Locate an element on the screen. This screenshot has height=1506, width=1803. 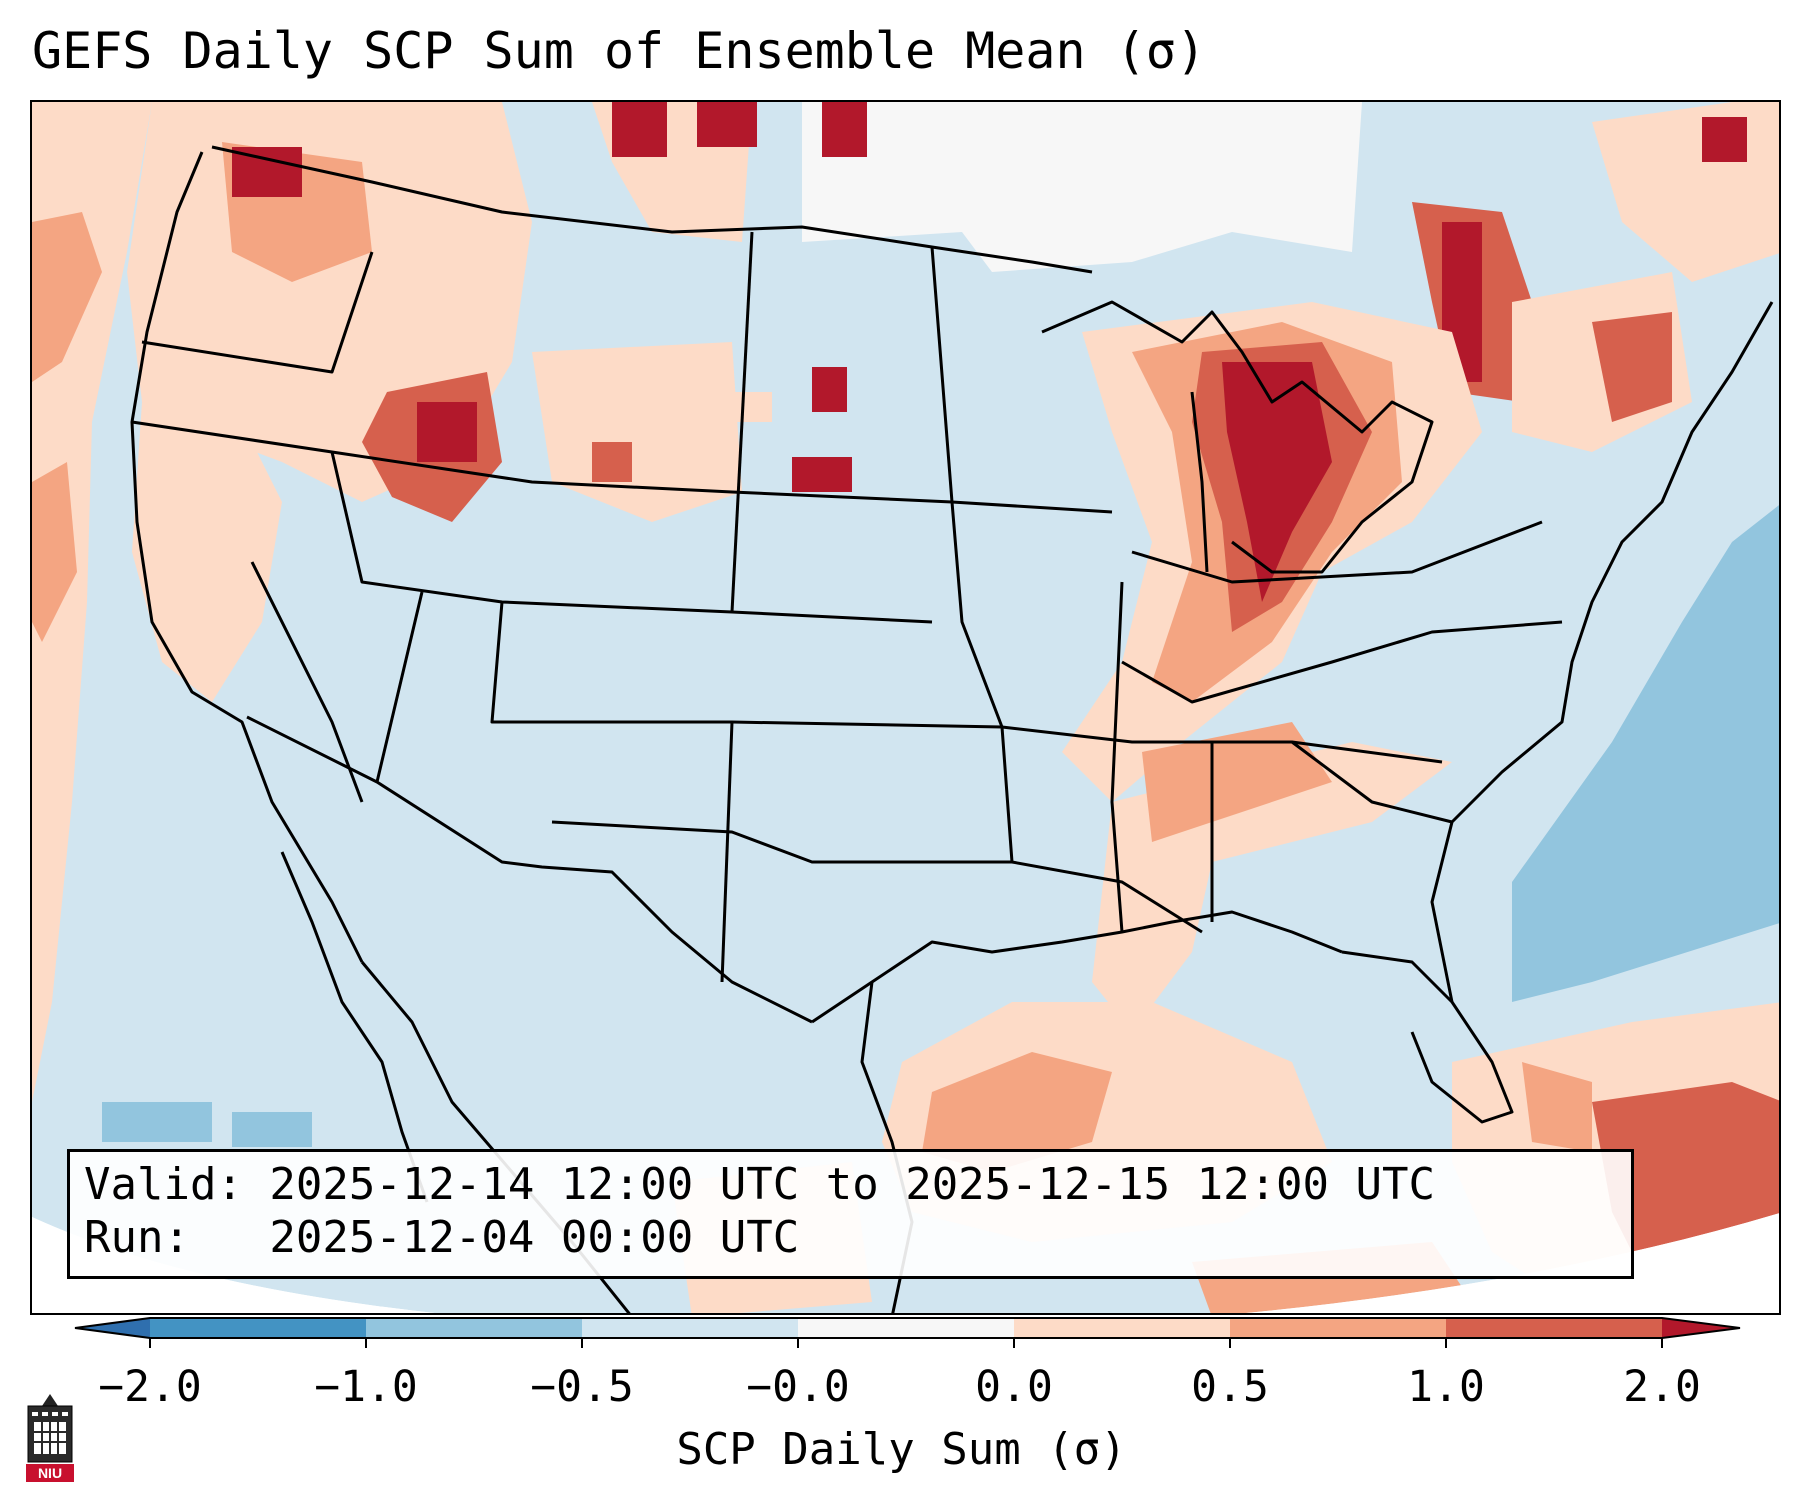
california-positive-region is located at coordinates (207, 552).